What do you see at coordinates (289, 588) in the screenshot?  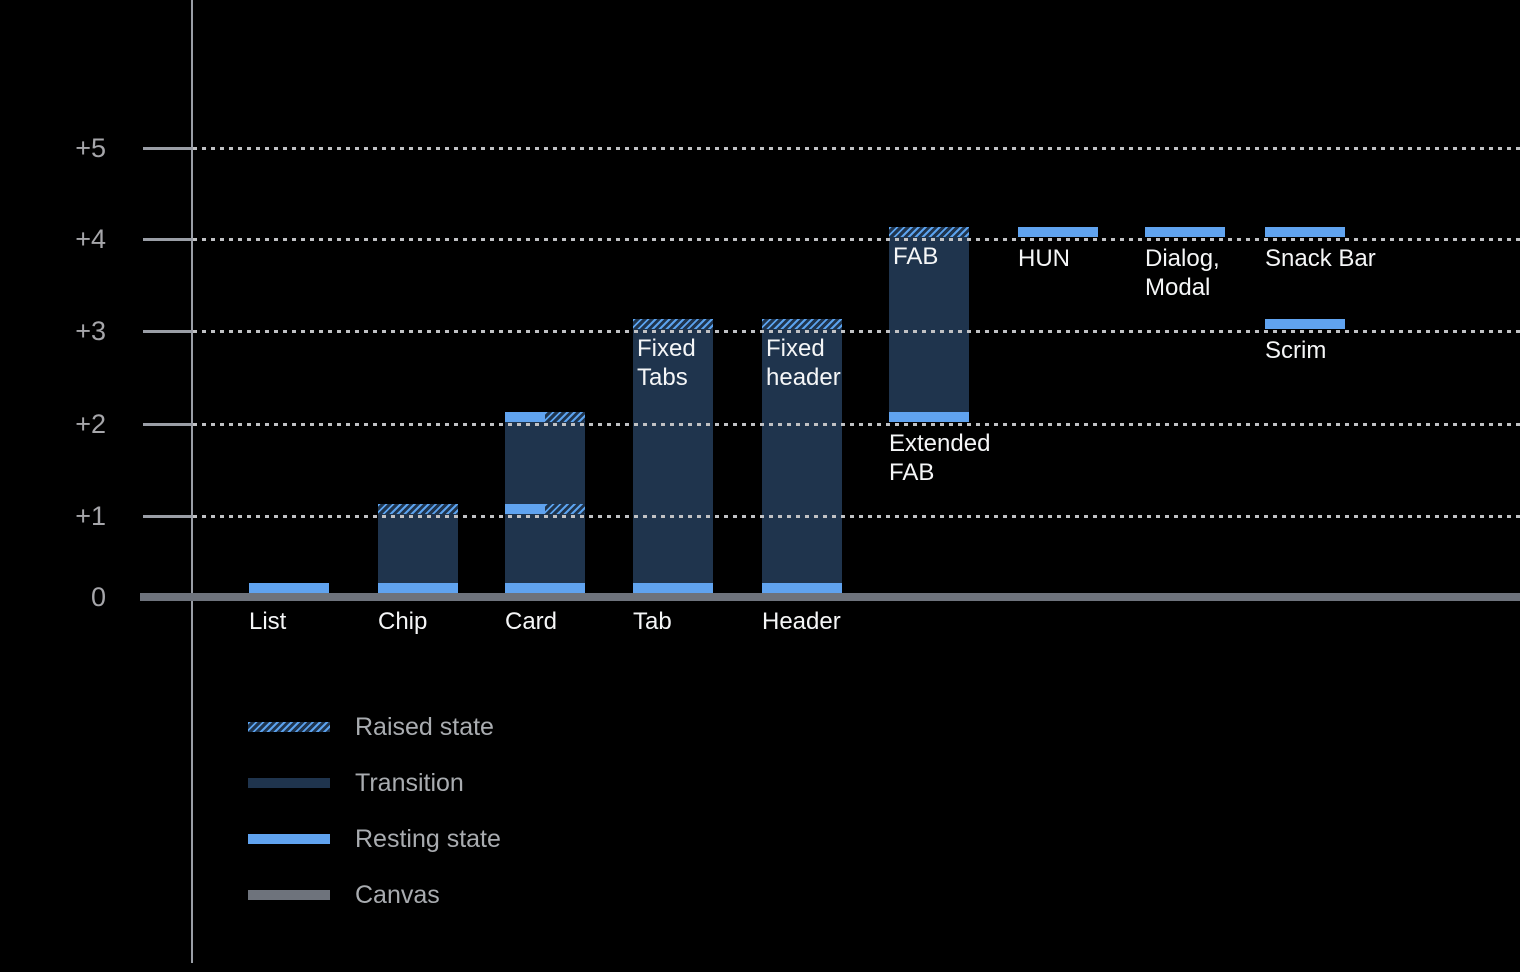 I see `band-resting-list` at bounding box center [289, 588].